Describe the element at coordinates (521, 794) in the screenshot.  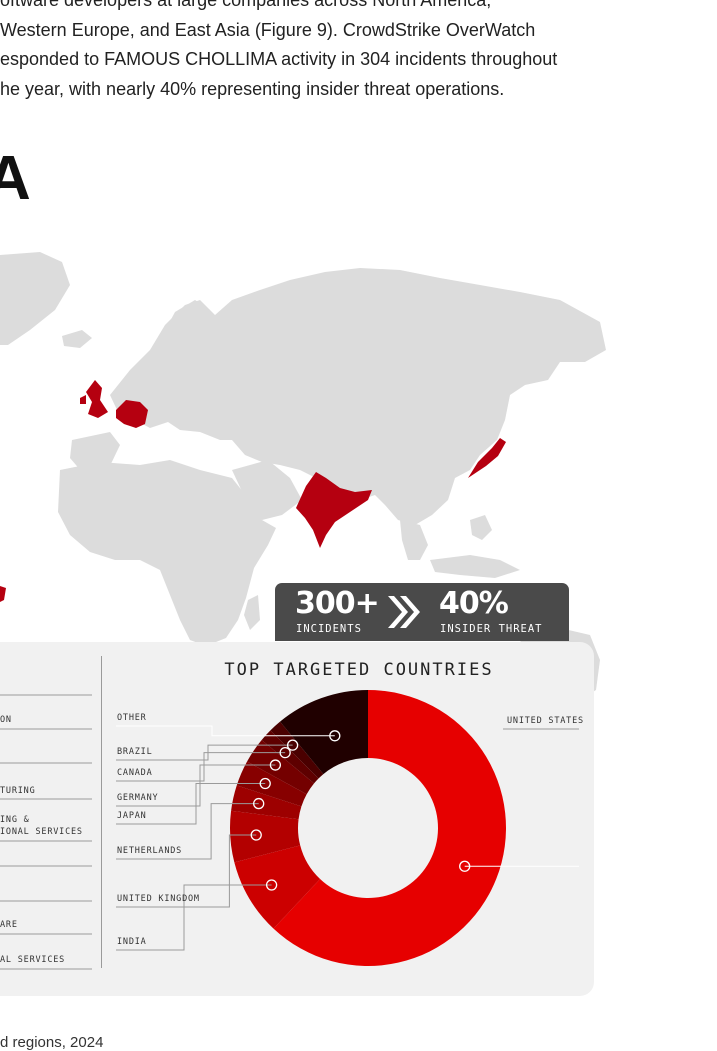
I see `callout: UNITED STATES` at that location.